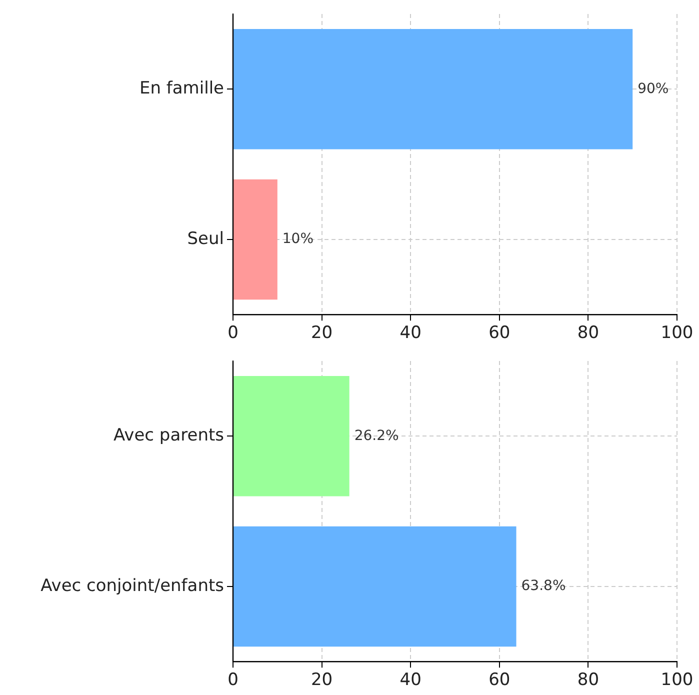 This screenshot has height=695, width=699. Describe the element at coordinates (132, 586) in the screenshot. I see `y-tick-label: Avec conjoint/enfants` at that location.